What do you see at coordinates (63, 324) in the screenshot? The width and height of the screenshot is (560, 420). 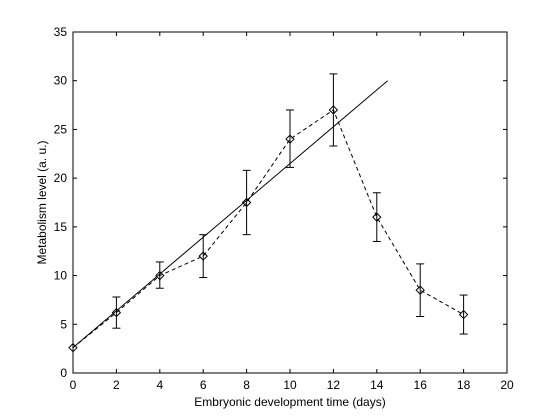 I see `y-tick-label: 5` at bounding box center [63, 324].